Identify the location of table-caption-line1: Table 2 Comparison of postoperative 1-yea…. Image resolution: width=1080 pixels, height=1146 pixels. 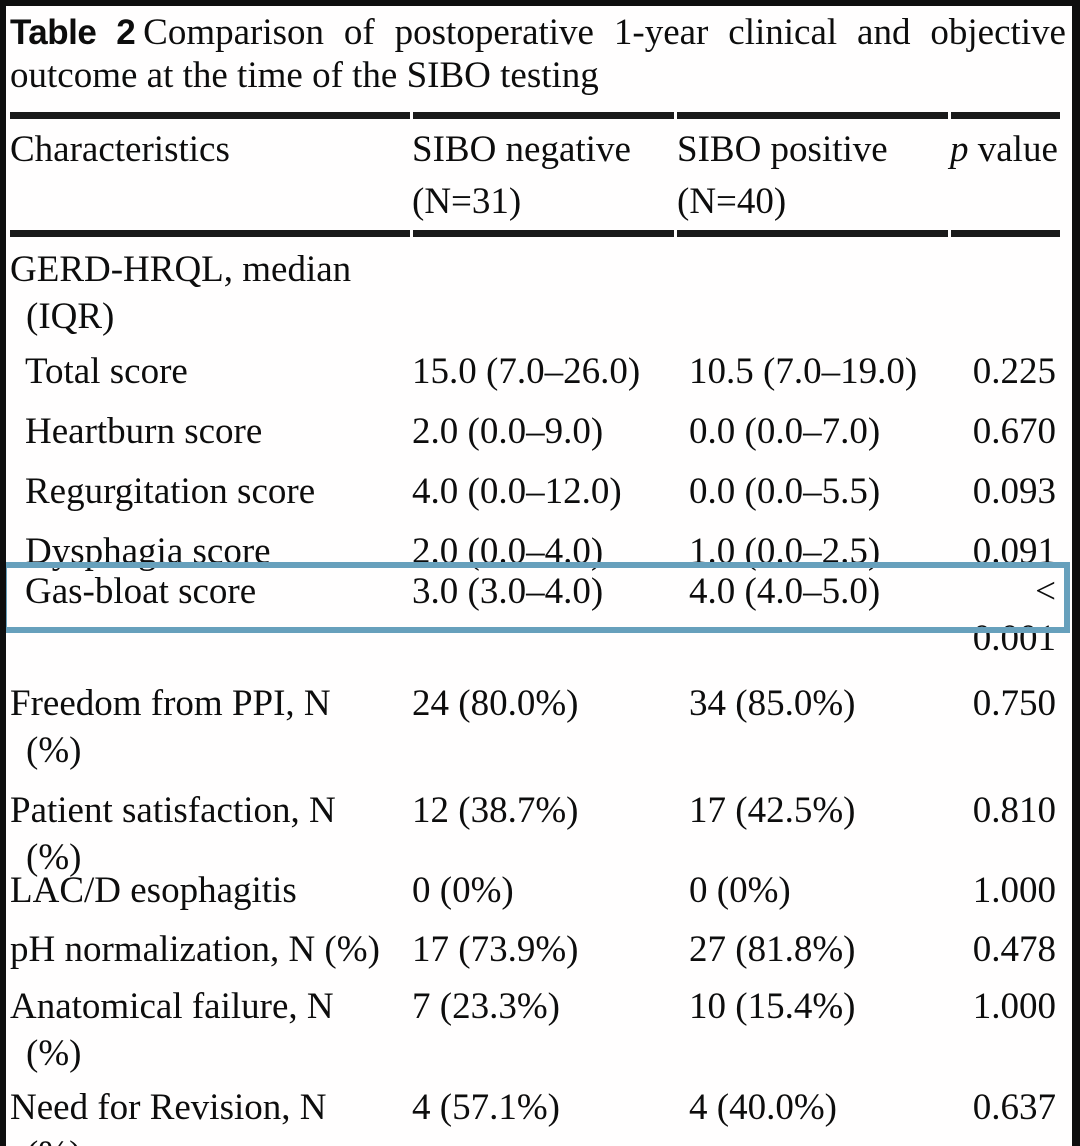
(541, 32).